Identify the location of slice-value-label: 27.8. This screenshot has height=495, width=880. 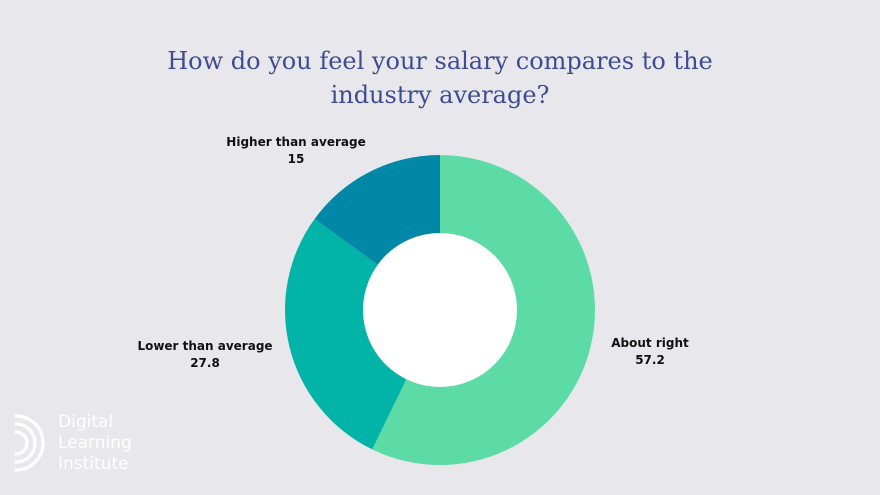
(205, 363).